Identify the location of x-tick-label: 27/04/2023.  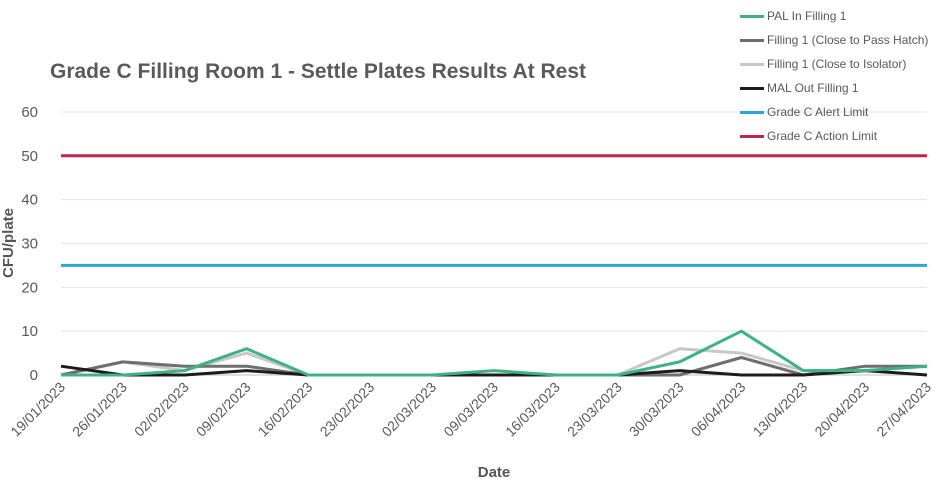
(903, 409).